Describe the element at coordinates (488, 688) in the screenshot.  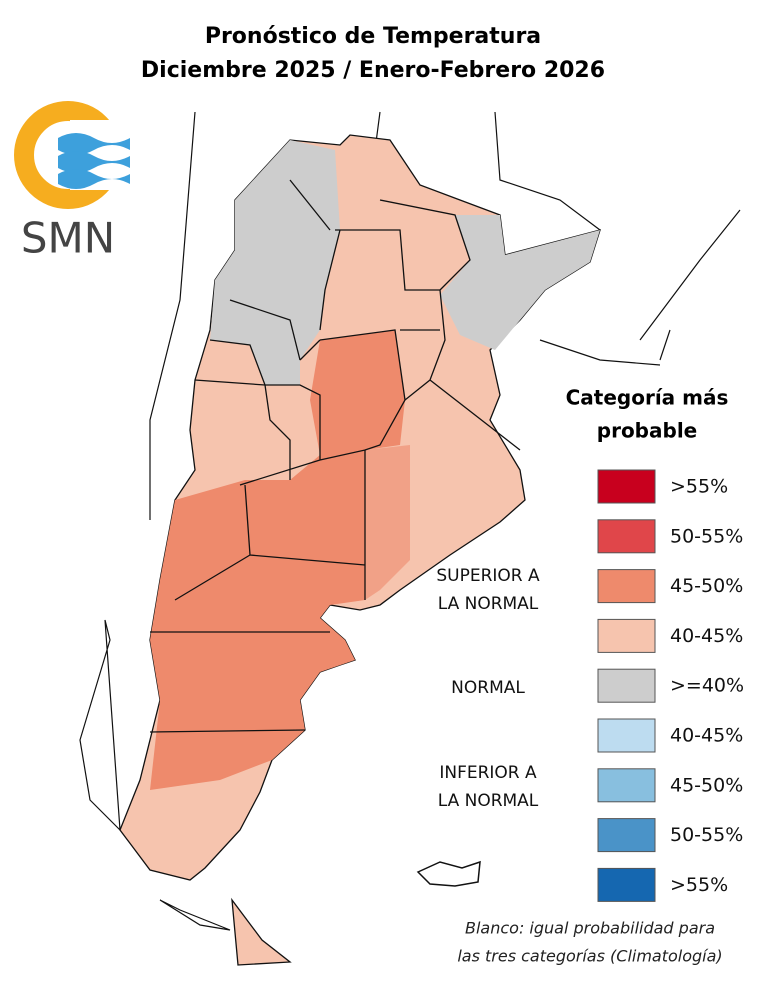
I see `category-label: NORMAL` at that location.